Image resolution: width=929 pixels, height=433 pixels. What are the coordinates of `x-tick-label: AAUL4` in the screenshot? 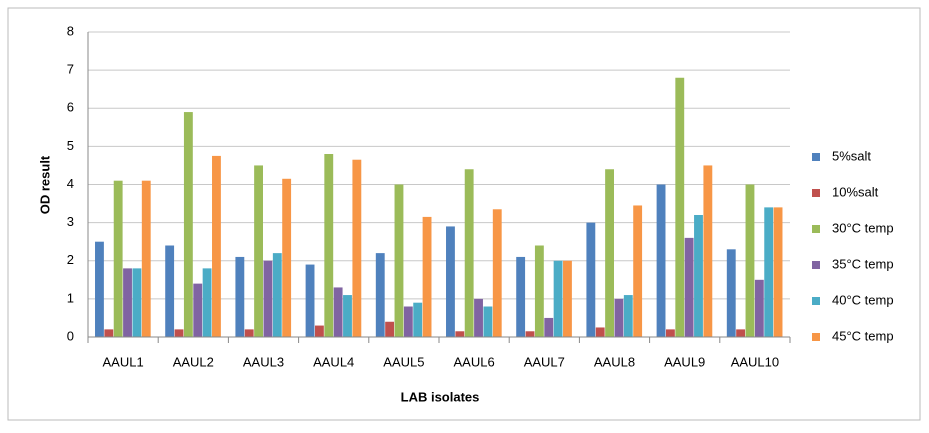 It's located at (333, 361).